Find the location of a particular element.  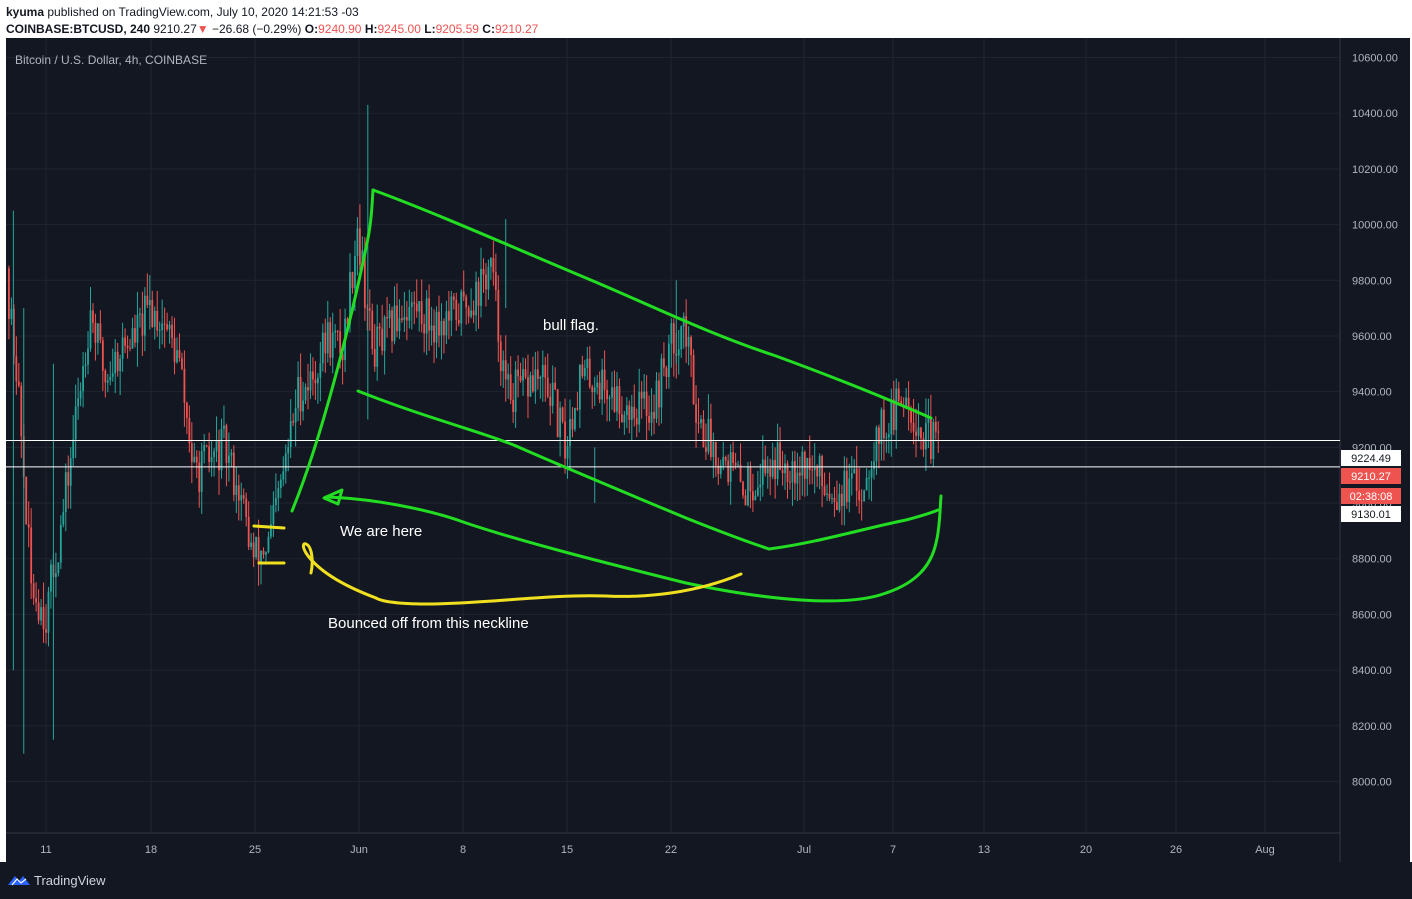

x-tick-label: Jul is located at coordinates (804, 850).